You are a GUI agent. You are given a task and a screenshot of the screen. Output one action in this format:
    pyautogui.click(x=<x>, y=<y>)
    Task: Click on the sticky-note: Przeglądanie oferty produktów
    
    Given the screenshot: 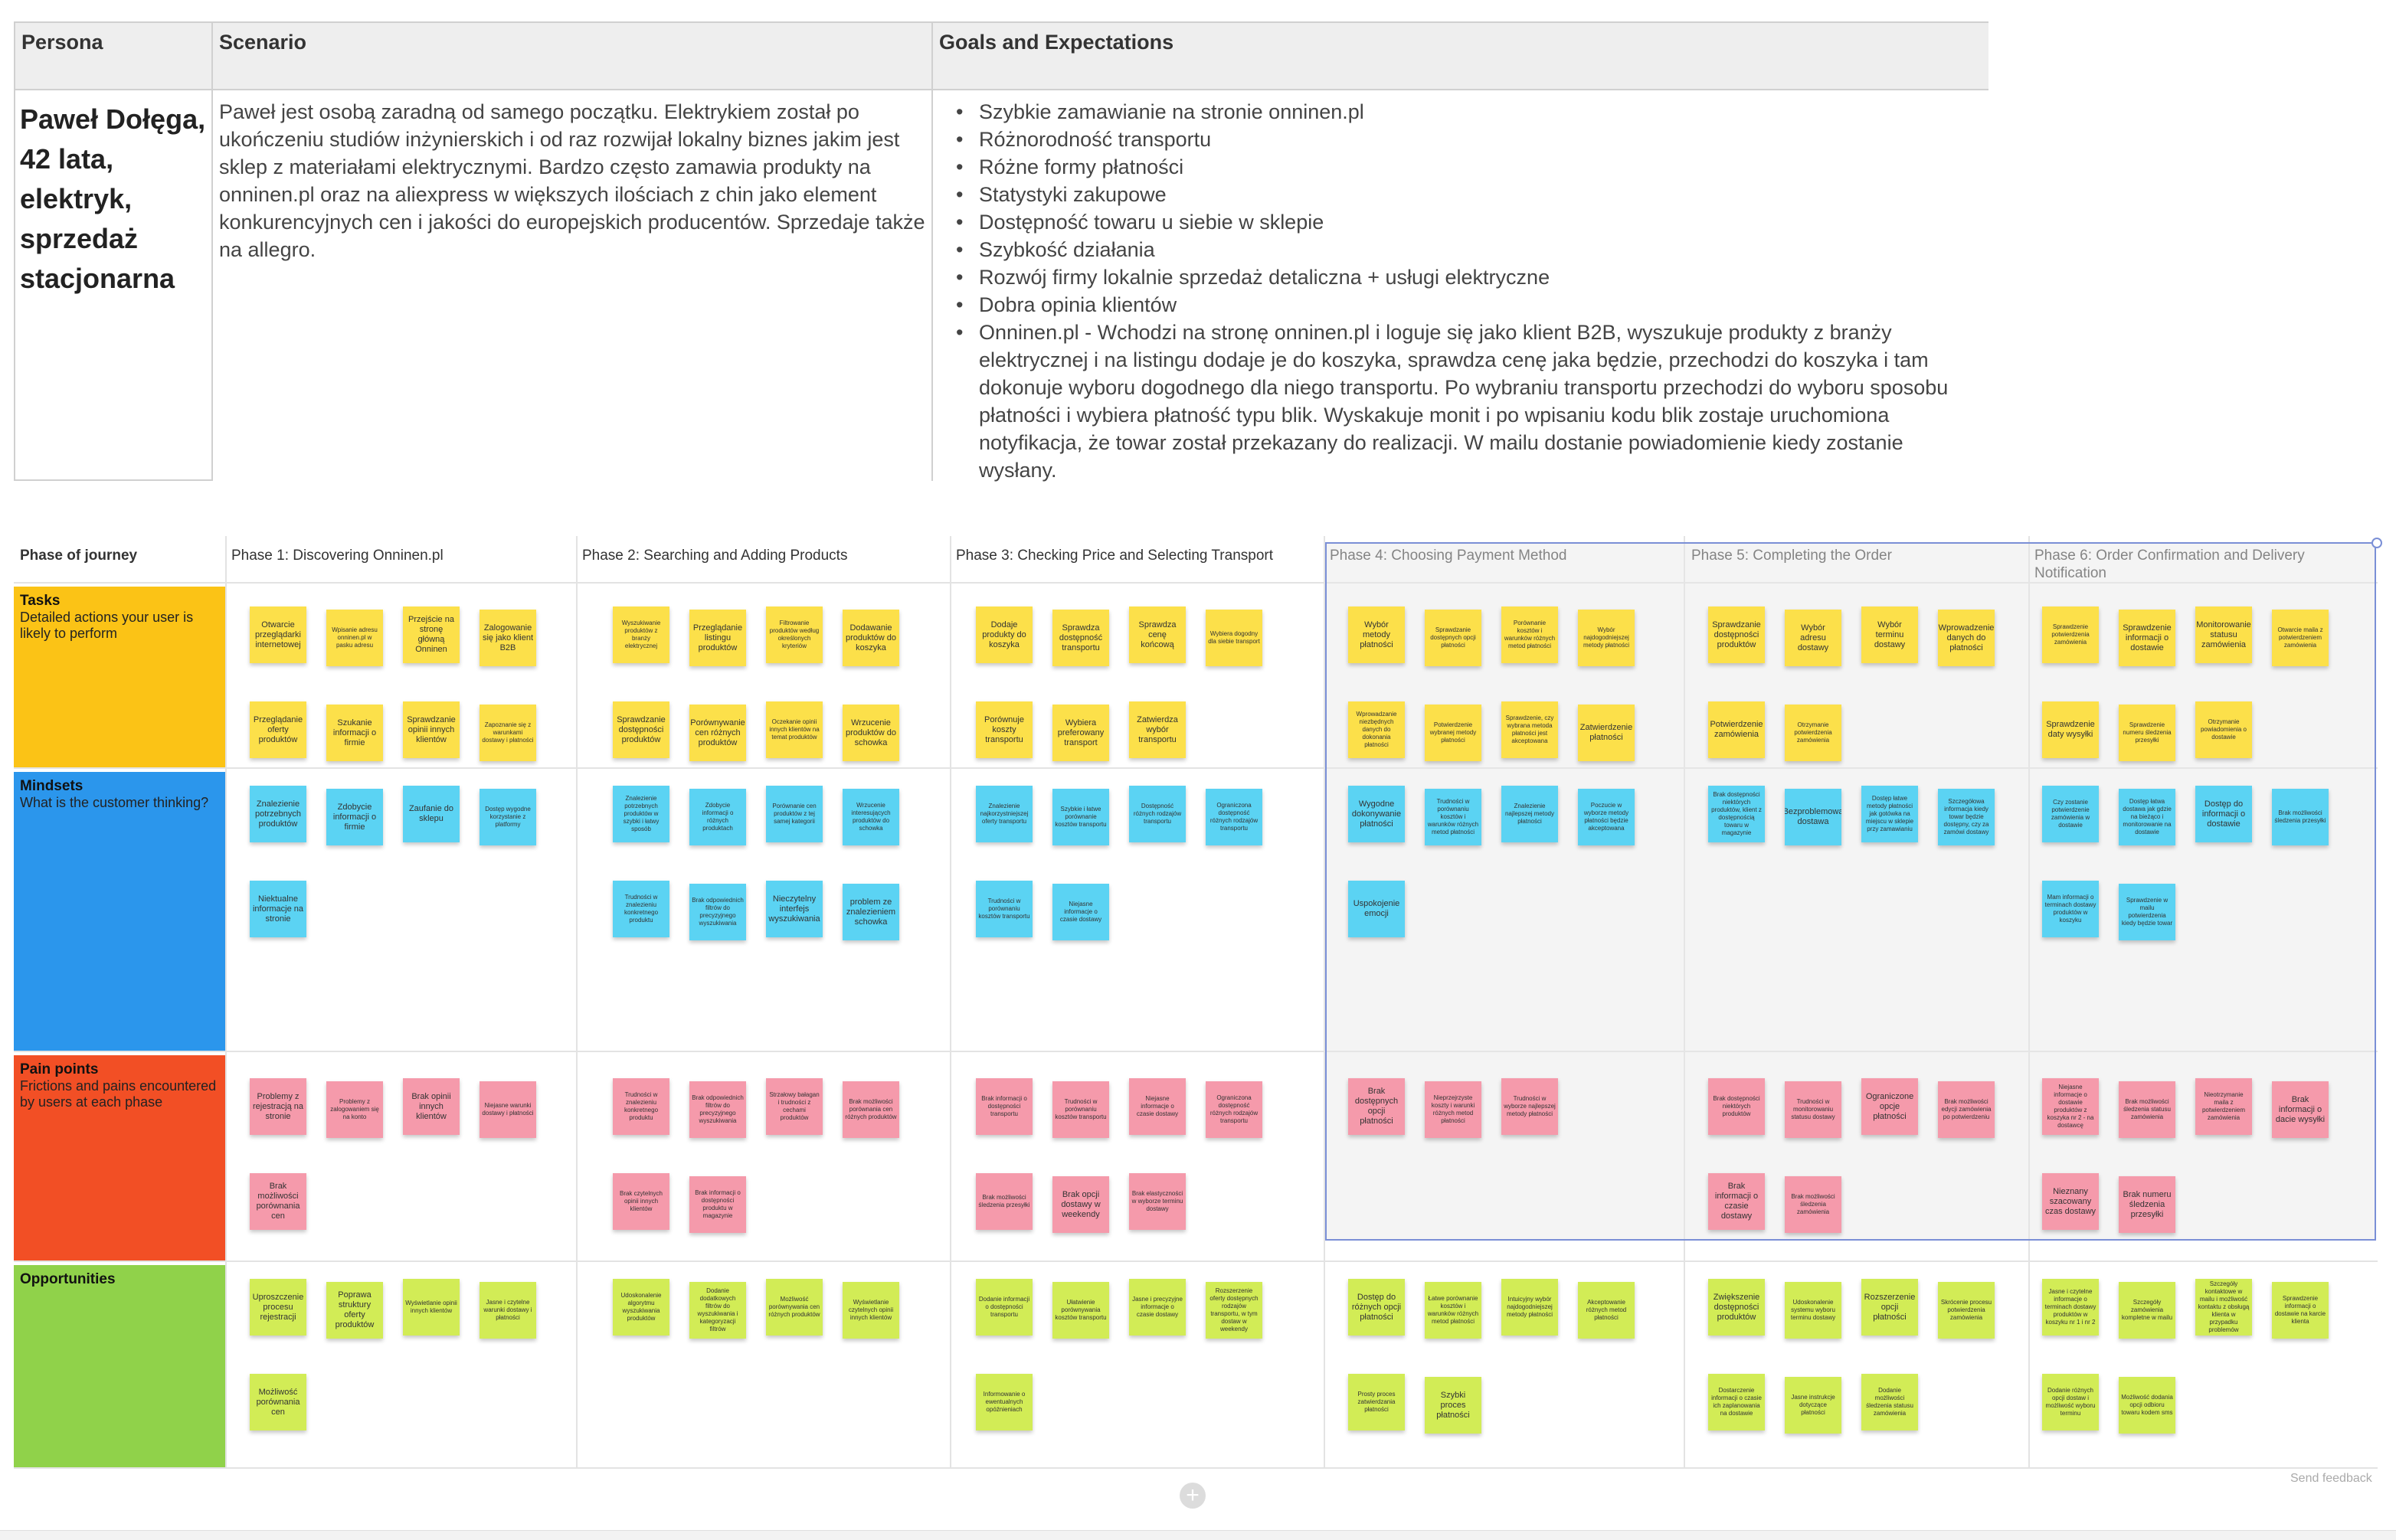 What is the action you would take?
    pyautogui.click(x=278, y=729)
    